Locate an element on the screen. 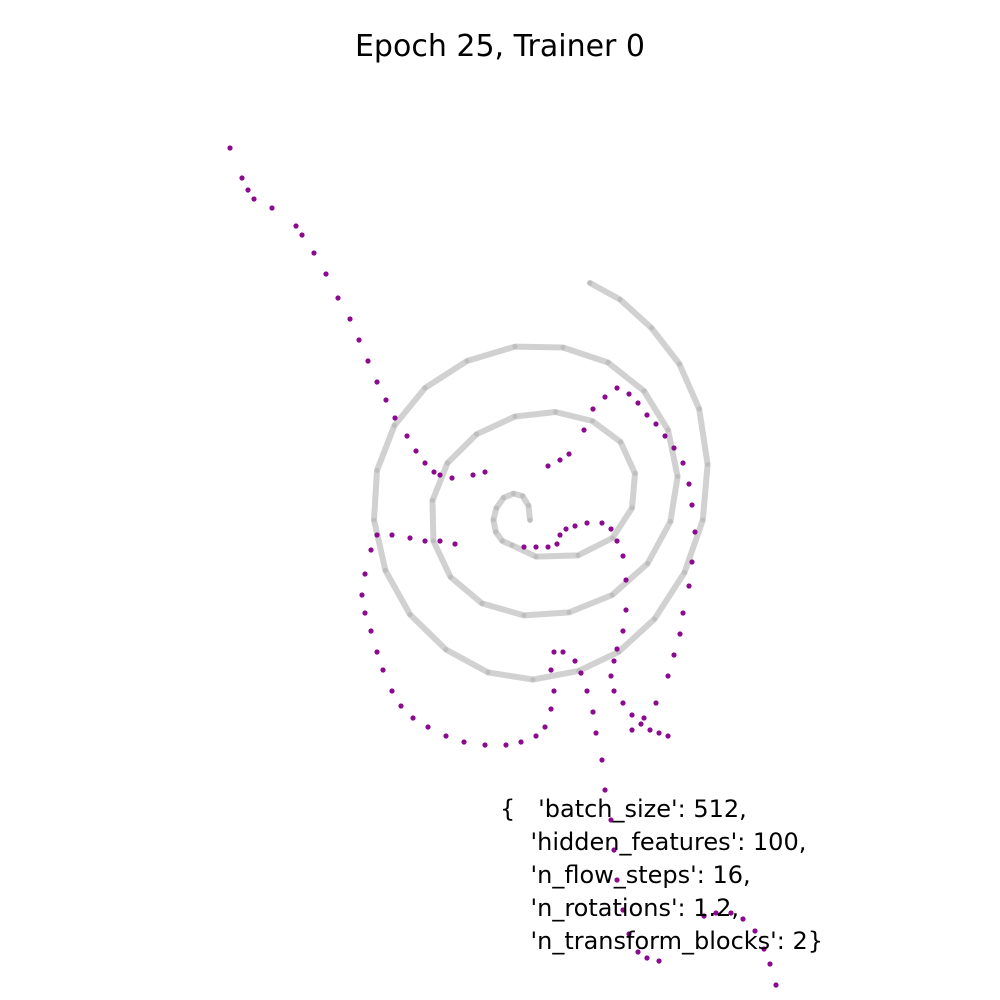  config-line: 'hidden_features': 100, is located at coordinates (653, 842).